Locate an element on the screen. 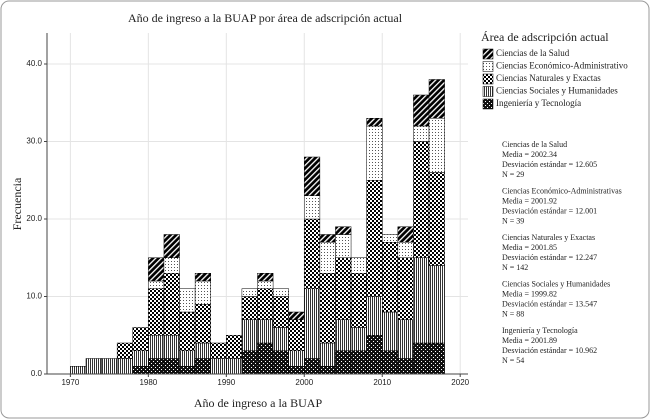 Image resolution: width=650 pixels, height=419 pixels. legend-label: Ingeniería y Tecnología is located at coordinates (538, 103).